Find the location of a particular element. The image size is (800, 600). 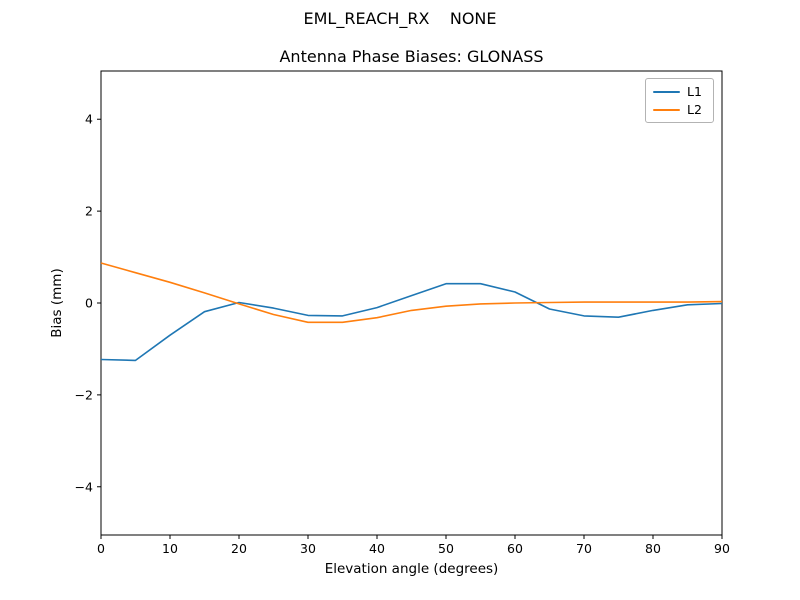

x-tick-label: 60 is located at coordinates (515, 548).